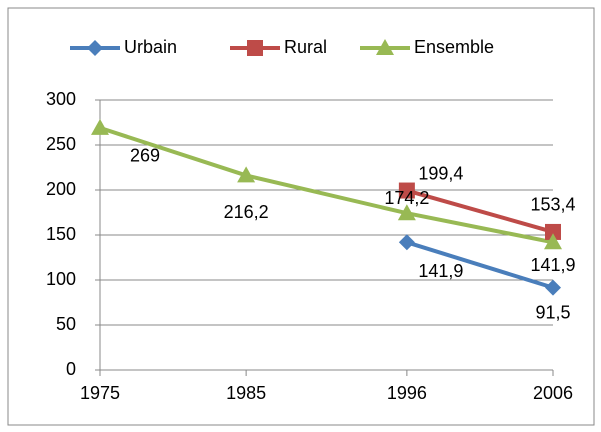  Describe the element at coordinates (150, 47) in the screenshot. I see `legend-label: Urbain` at that location.